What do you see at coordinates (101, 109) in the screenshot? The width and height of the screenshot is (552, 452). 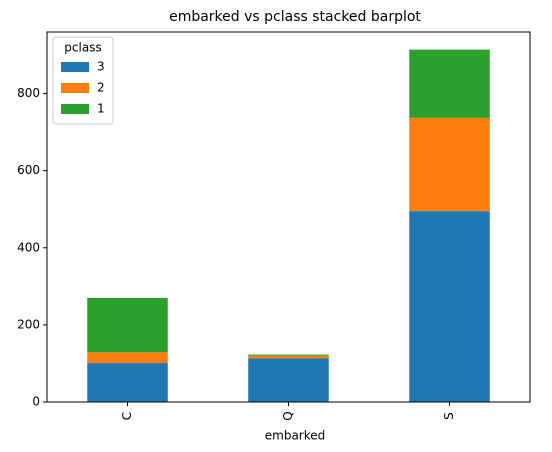 I see `legend-label: 1` at bounding box center [101, 109].